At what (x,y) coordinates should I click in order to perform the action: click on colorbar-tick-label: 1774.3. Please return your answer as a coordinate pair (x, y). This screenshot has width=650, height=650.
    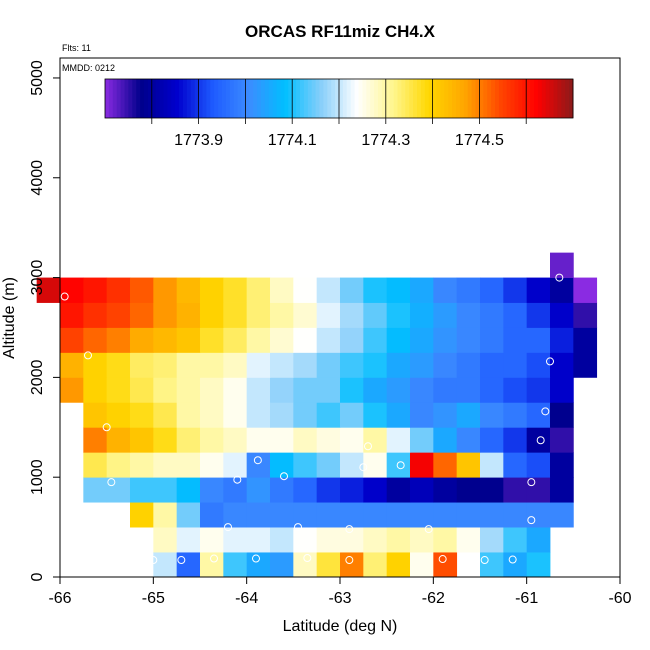
    Looking at the image, I should click on (385, 140).